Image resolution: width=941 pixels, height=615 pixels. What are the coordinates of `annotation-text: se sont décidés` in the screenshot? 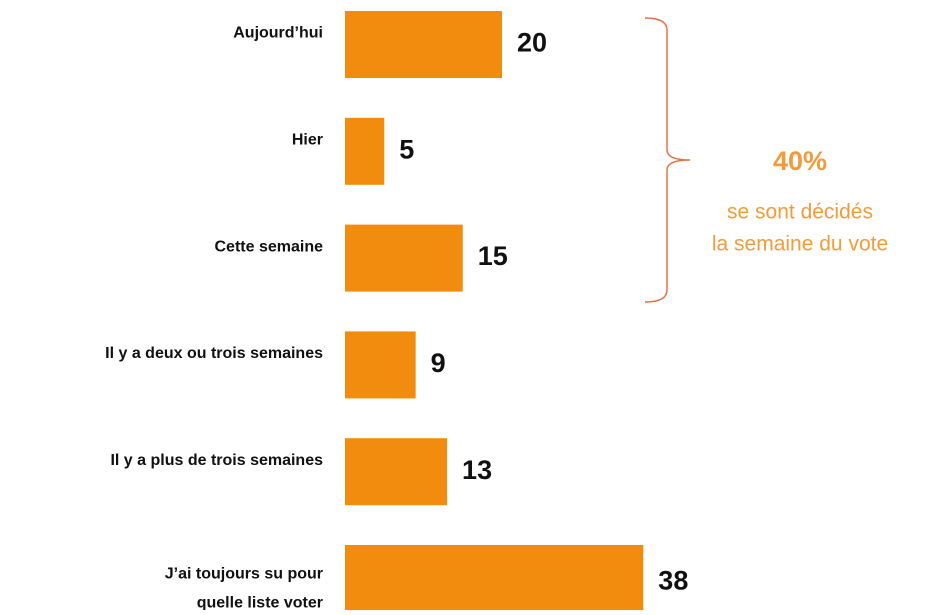 It's located at (800, 212).